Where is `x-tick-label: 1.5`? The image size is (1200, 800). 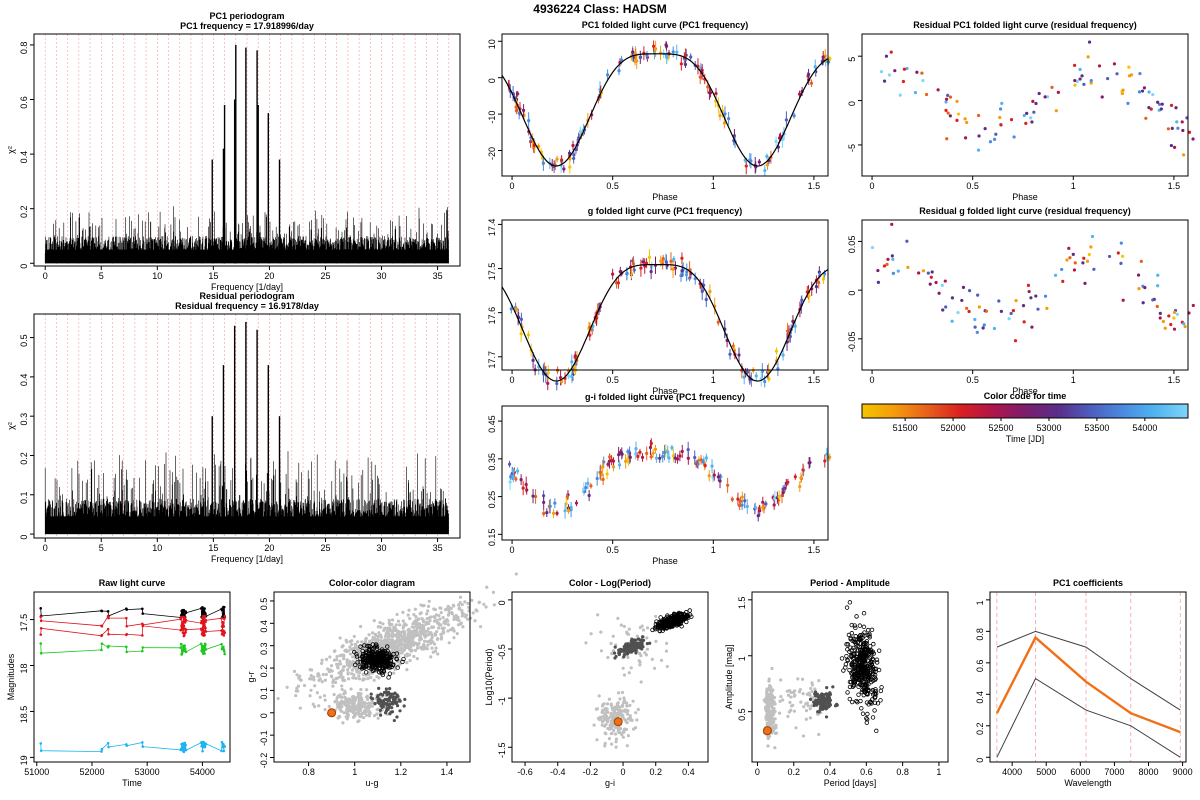 x-tick-label: 1.5 is located at coordinates (1174, 186).